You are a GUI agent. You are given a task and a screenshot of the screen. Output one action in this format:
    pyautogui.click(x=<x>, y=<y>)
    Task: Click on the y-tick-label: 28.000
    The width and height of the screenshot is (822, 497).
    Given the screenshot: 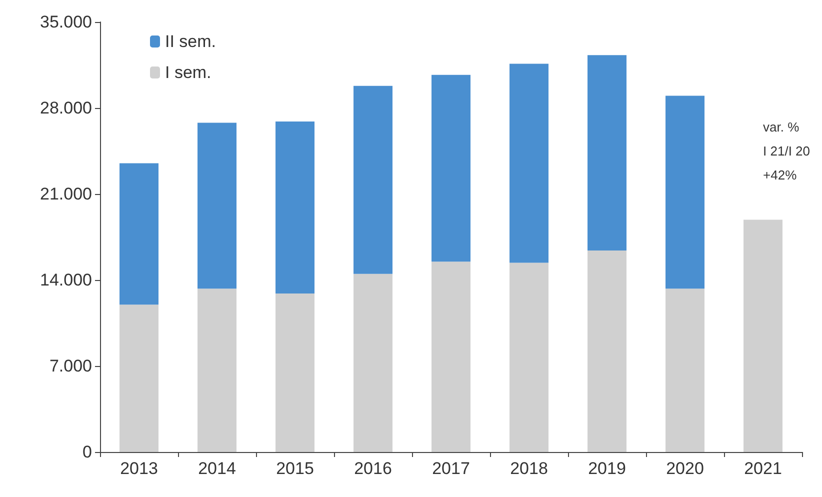 What is the action you would take?
    pyautogui.click(x=66, y=108)
    